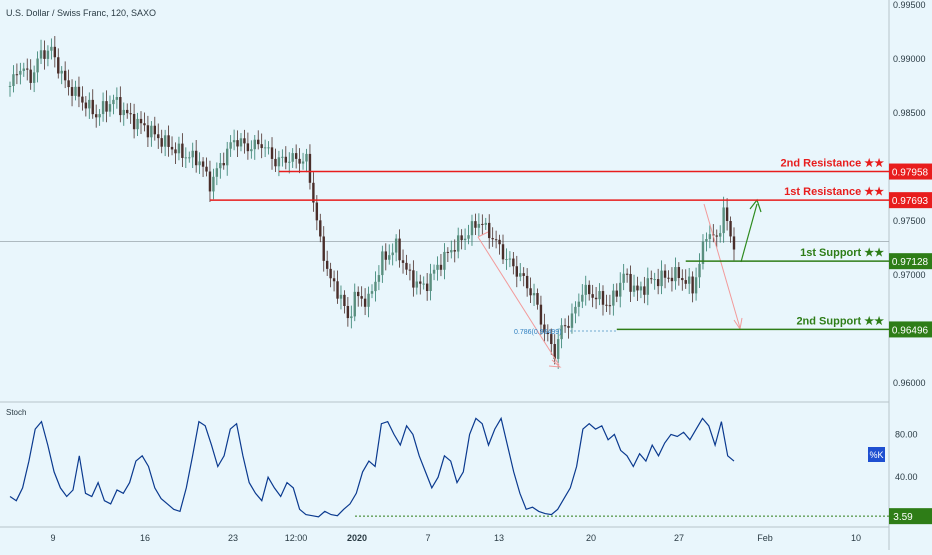 This screenshot has height=555, width=932. What do you see at coordinates (499, 538) in the screenshot?
I see `time-tick-label: 13` at bounding box center [499, 538].